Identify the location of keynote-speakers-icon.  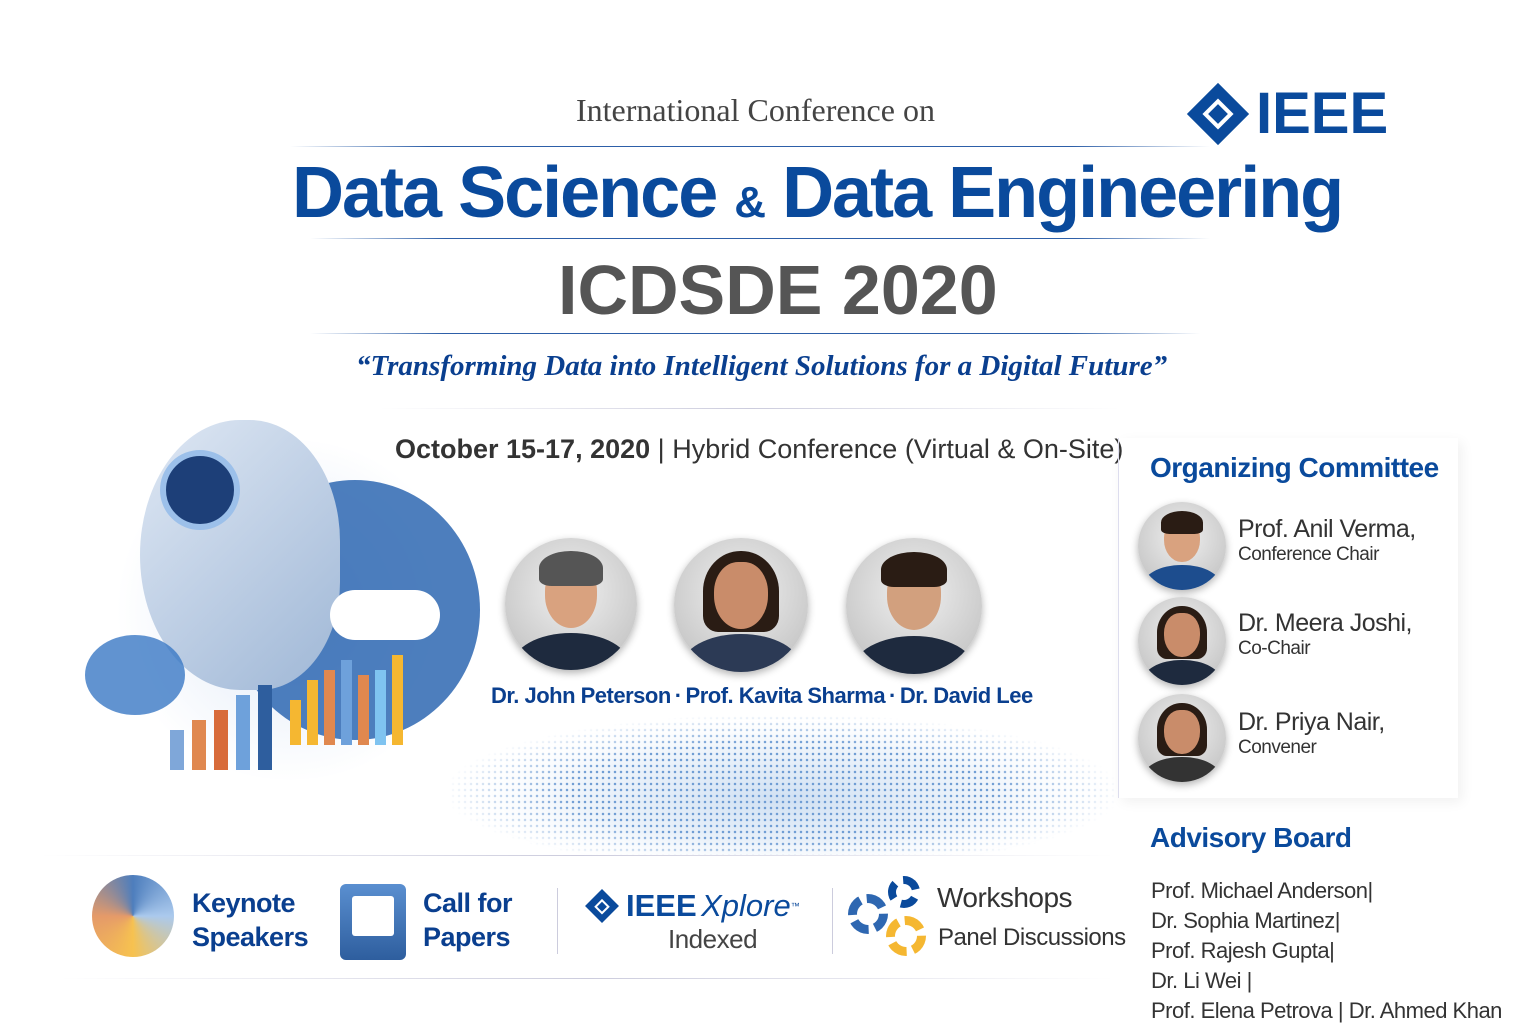
(133, 916).